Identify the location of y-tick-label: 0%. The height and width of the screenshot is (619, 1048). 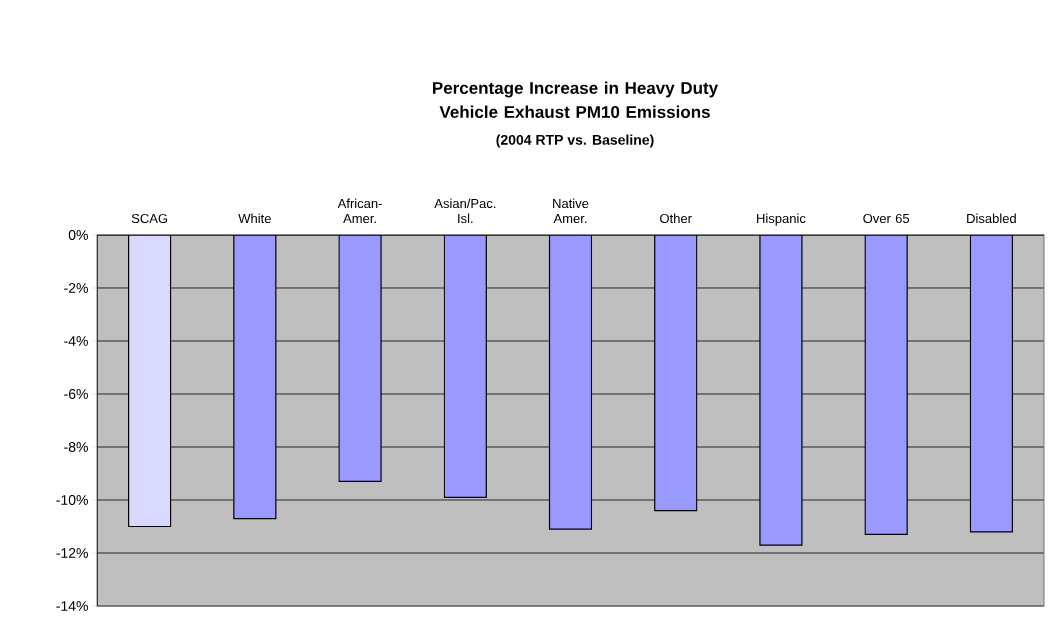
(78, 235).